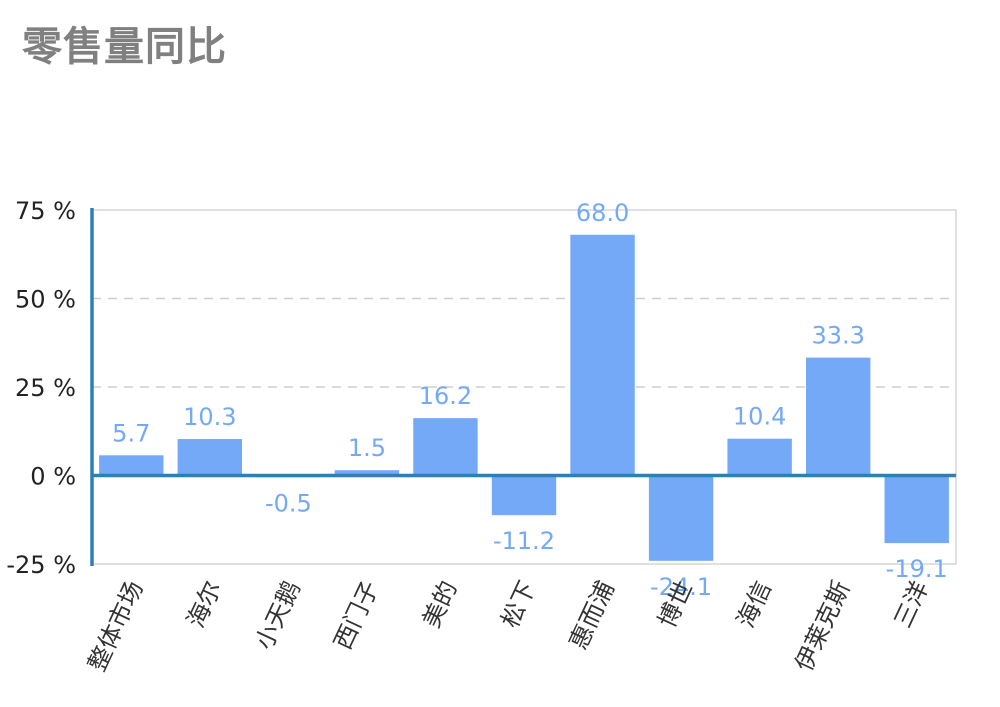  I want to click on x-tick-label: 伊莱克斯, so click(823, 626).